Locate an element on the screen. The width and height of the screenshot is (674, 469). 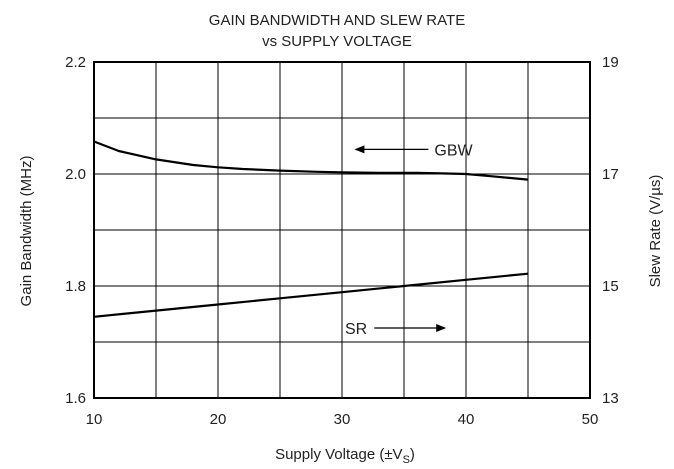
x-axis-label: Supply Voltage (±VS) is located at coordinates (345, 456).